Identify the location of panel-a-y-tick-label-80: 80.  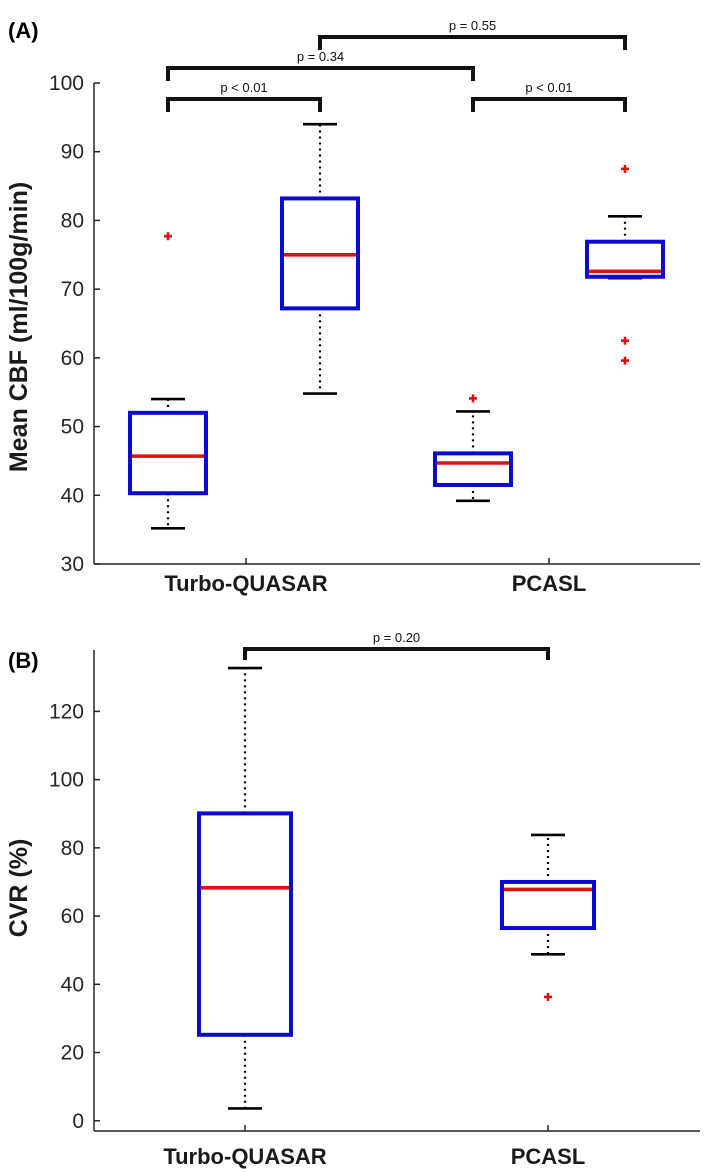
(72, 220).